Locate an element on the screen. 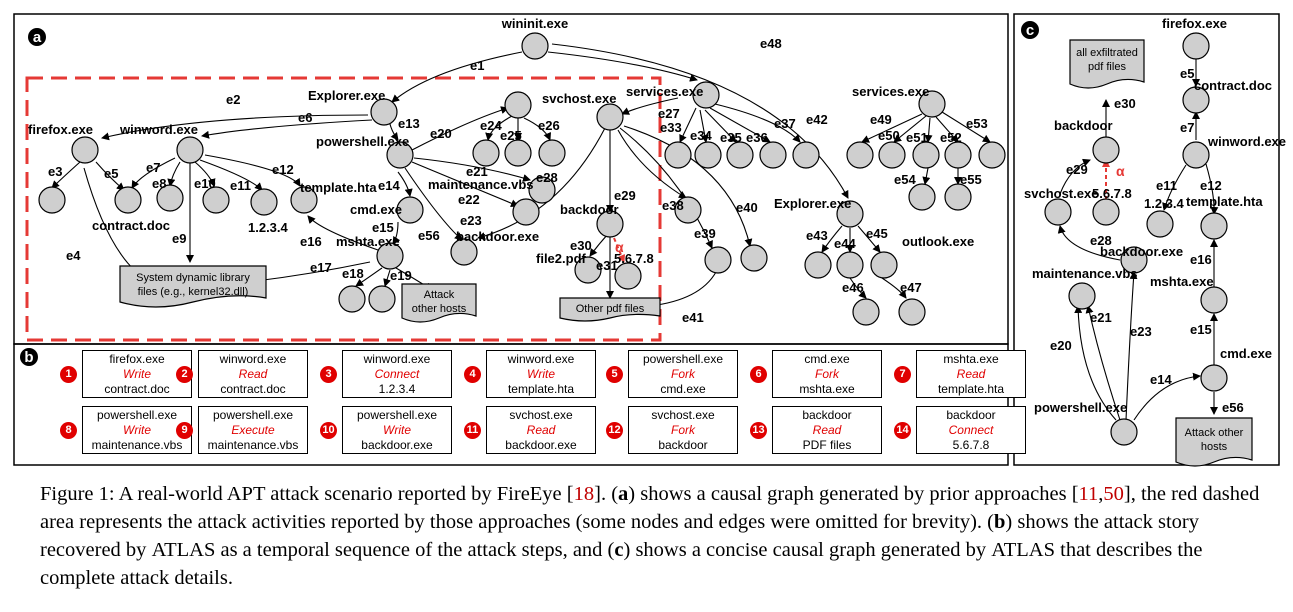 The width and height of the screenshot is (1293, 612). step-subject: firefox.exe is located at coordinates (137, 359).